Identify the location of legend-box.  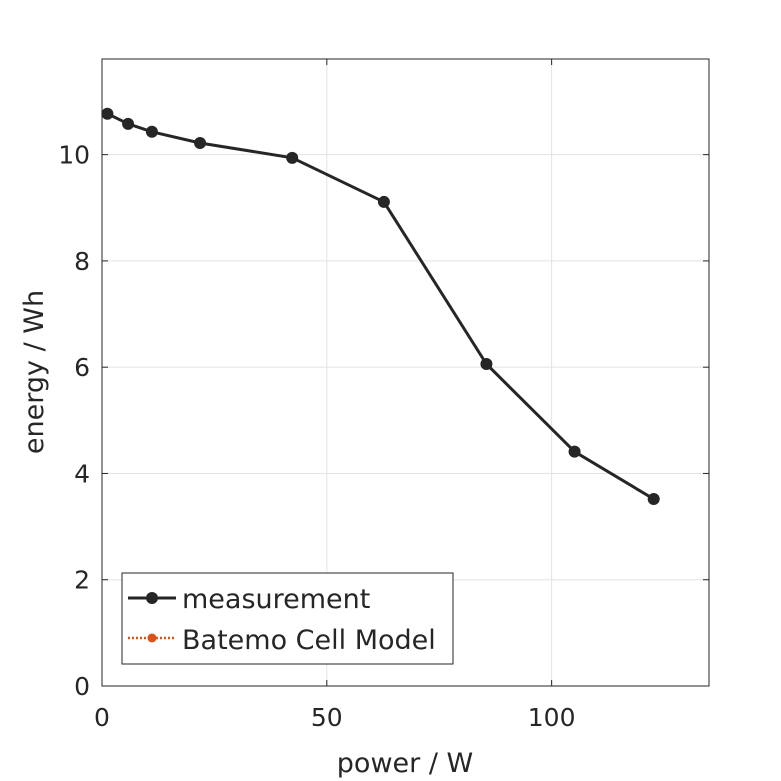
(287, 618).